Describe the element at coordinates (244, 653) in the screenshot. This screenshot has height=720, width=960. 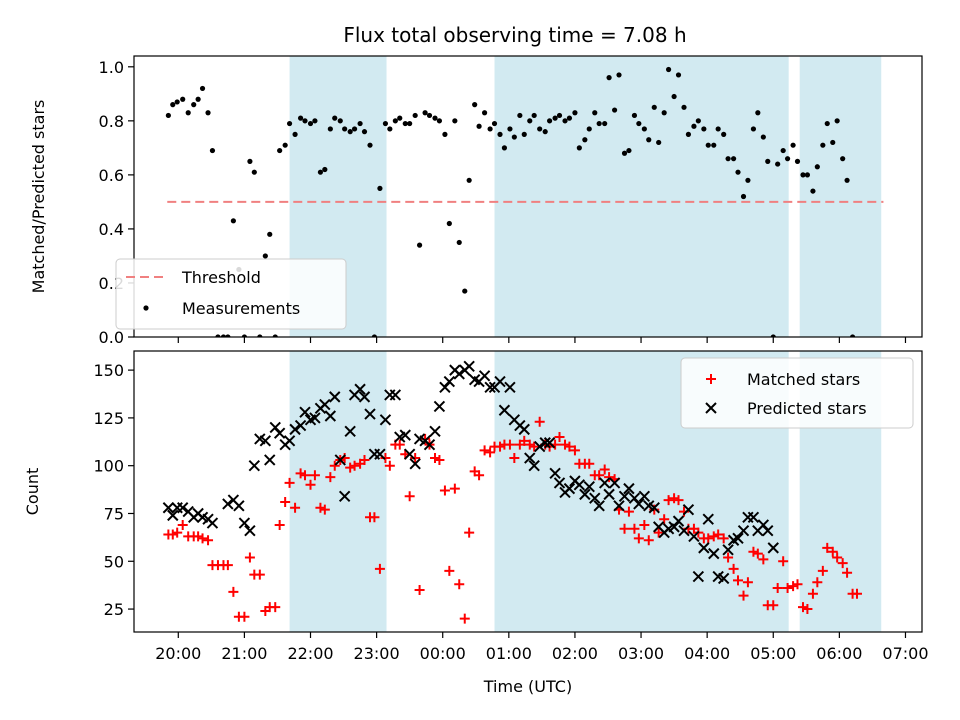
I see `x-tick-label: 21:00` at that location.